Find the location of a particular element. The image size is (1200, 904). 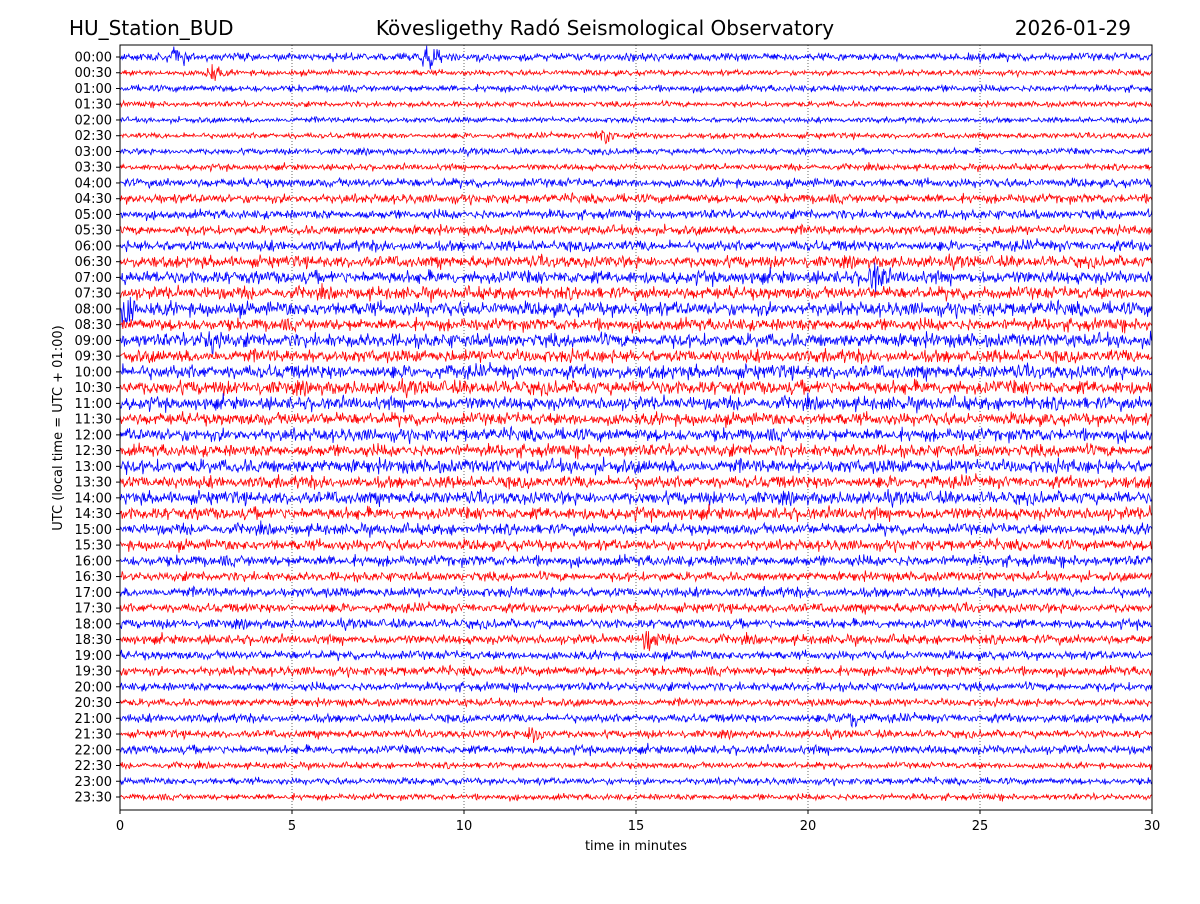

y-tick-label: 06:00 is located at coordinates (93, 246).